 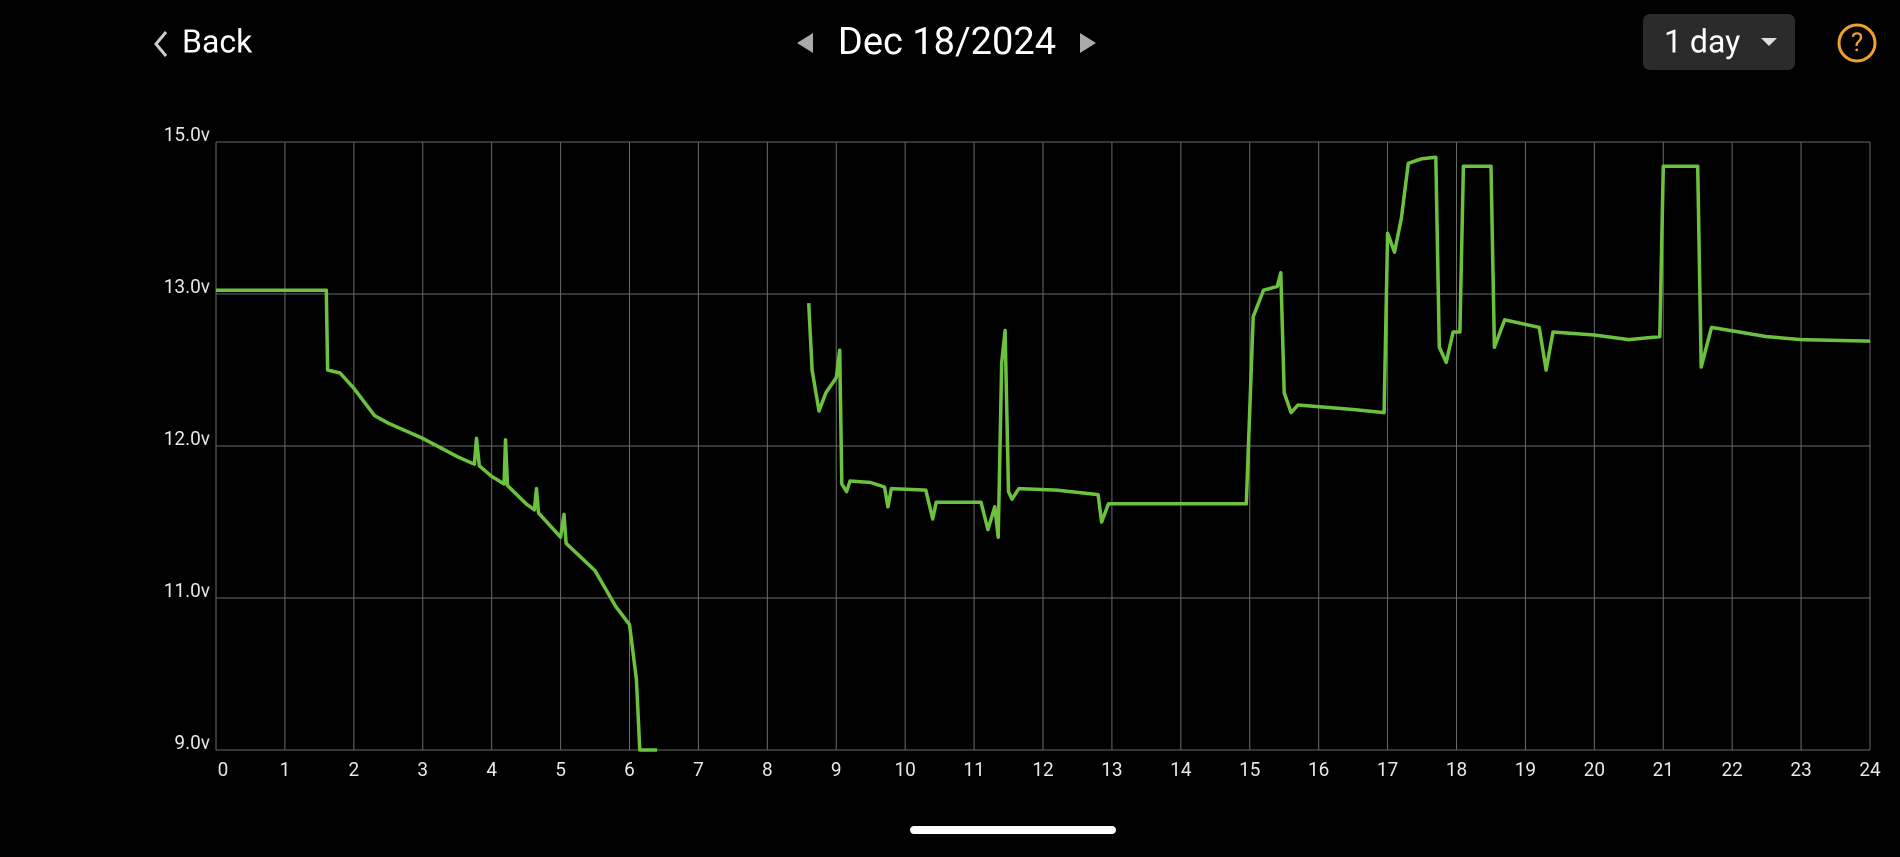 I want to click on y-tick-label: 13.0v, so click(x=187, y=286).